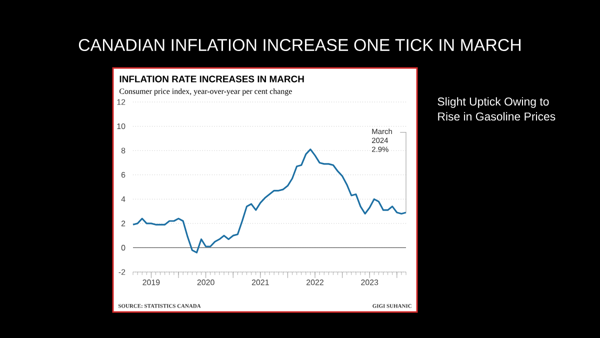 The height and width of the screenshot is (338, 600). Describe the element at coordinates (299, 45) in the screenshot. I see `text: CANADIAN INFLATION INCREASE ONE TICK IN MARCH` at that location.